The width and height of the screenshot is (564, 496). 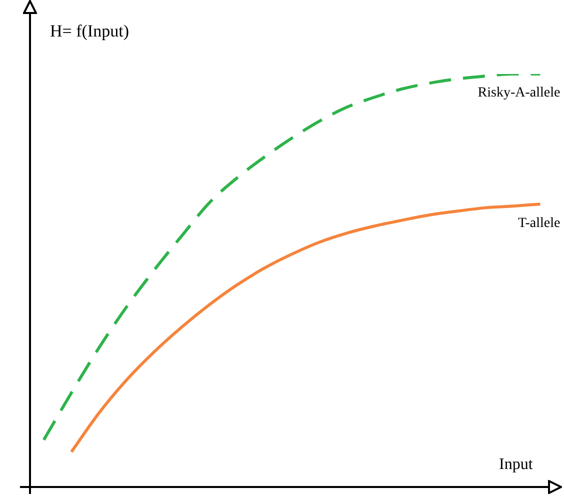 What do you see at coordinates (516, 465) in the screenshot?
I see `x-axis-title: Input` at bounding box center [516, 465].